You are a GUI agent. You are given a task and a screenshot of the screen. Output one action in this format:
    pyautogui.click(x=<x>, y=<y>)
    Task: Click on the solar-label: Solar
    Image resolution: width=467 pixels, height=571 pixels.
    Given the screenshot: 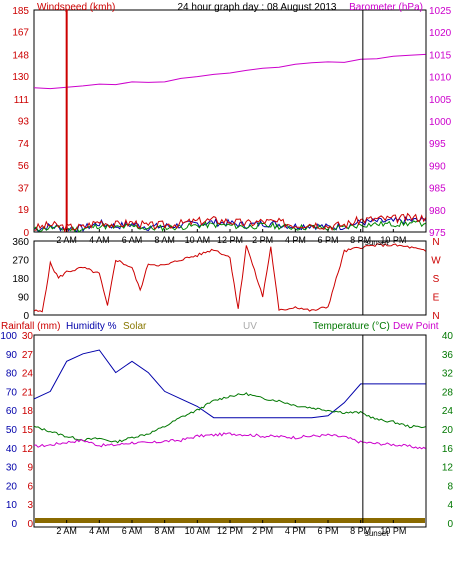 What is the action you would take?
    pyautogui.click(x=135, y=326)
    